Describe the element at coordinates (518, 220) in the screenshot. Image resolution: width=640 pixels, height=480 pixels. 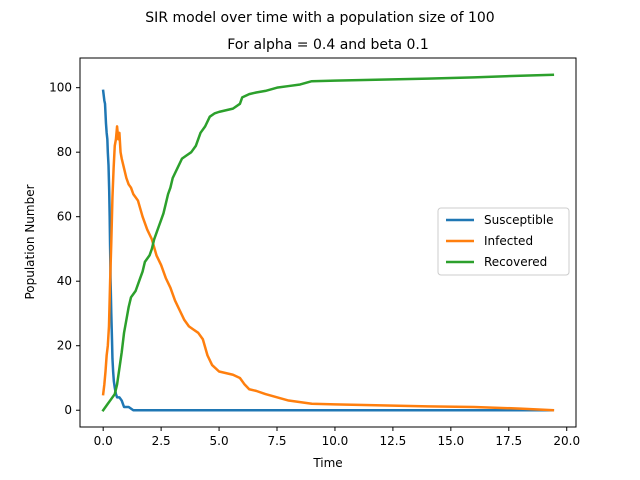
I see `legend-label-susceptible: Susceptible` at that location.